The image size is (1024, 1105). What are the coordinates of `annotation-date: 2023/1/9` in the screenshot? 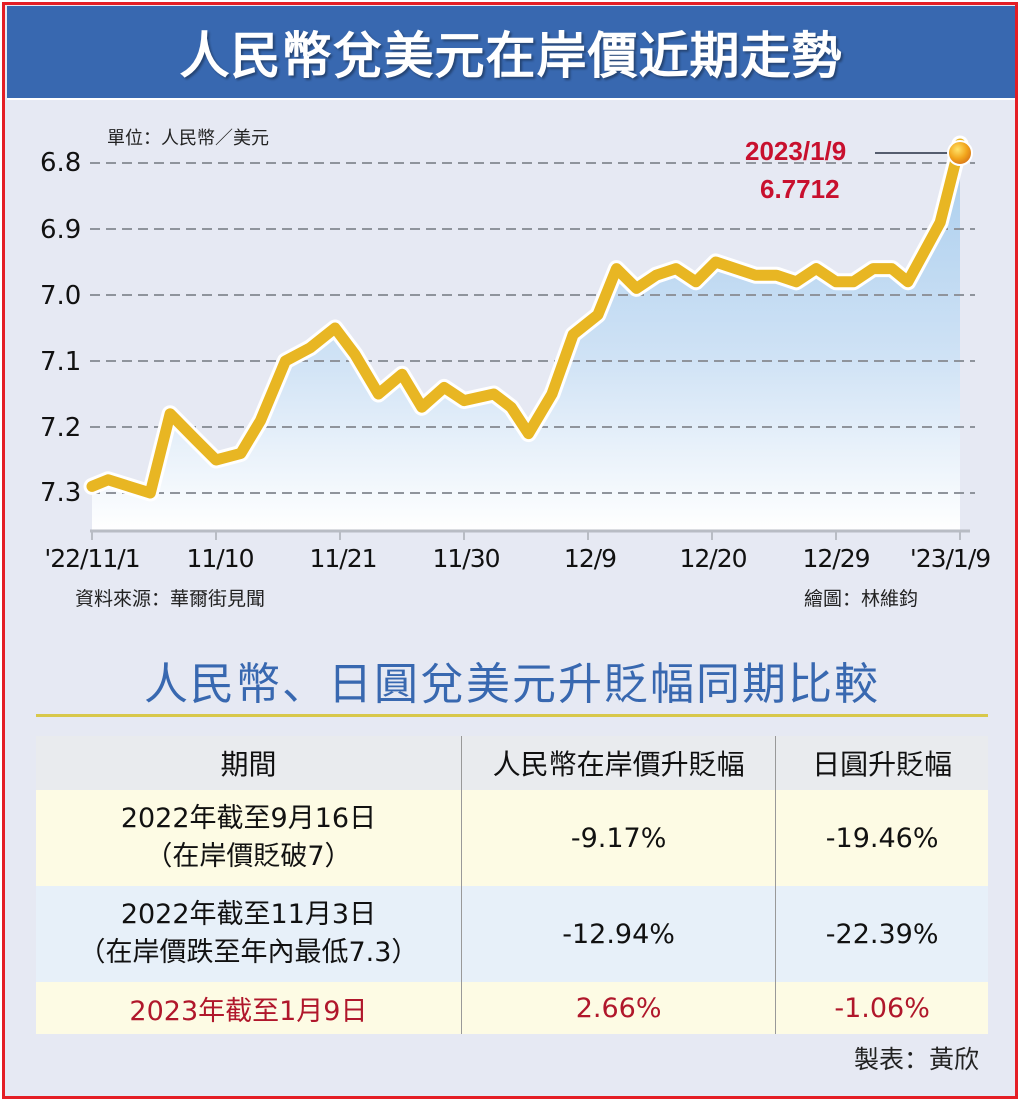 It's located at (796, 151).